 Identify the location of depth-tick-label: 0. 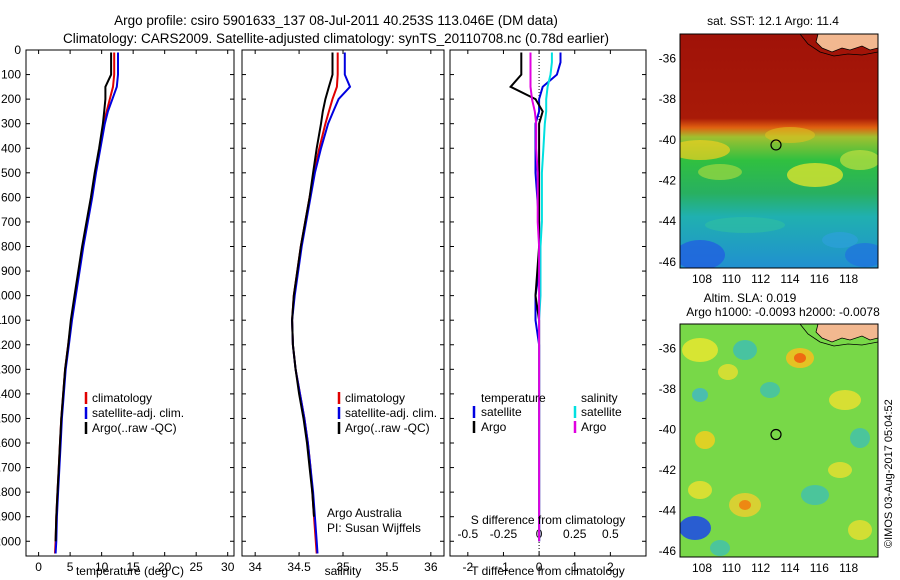
(17, 50).